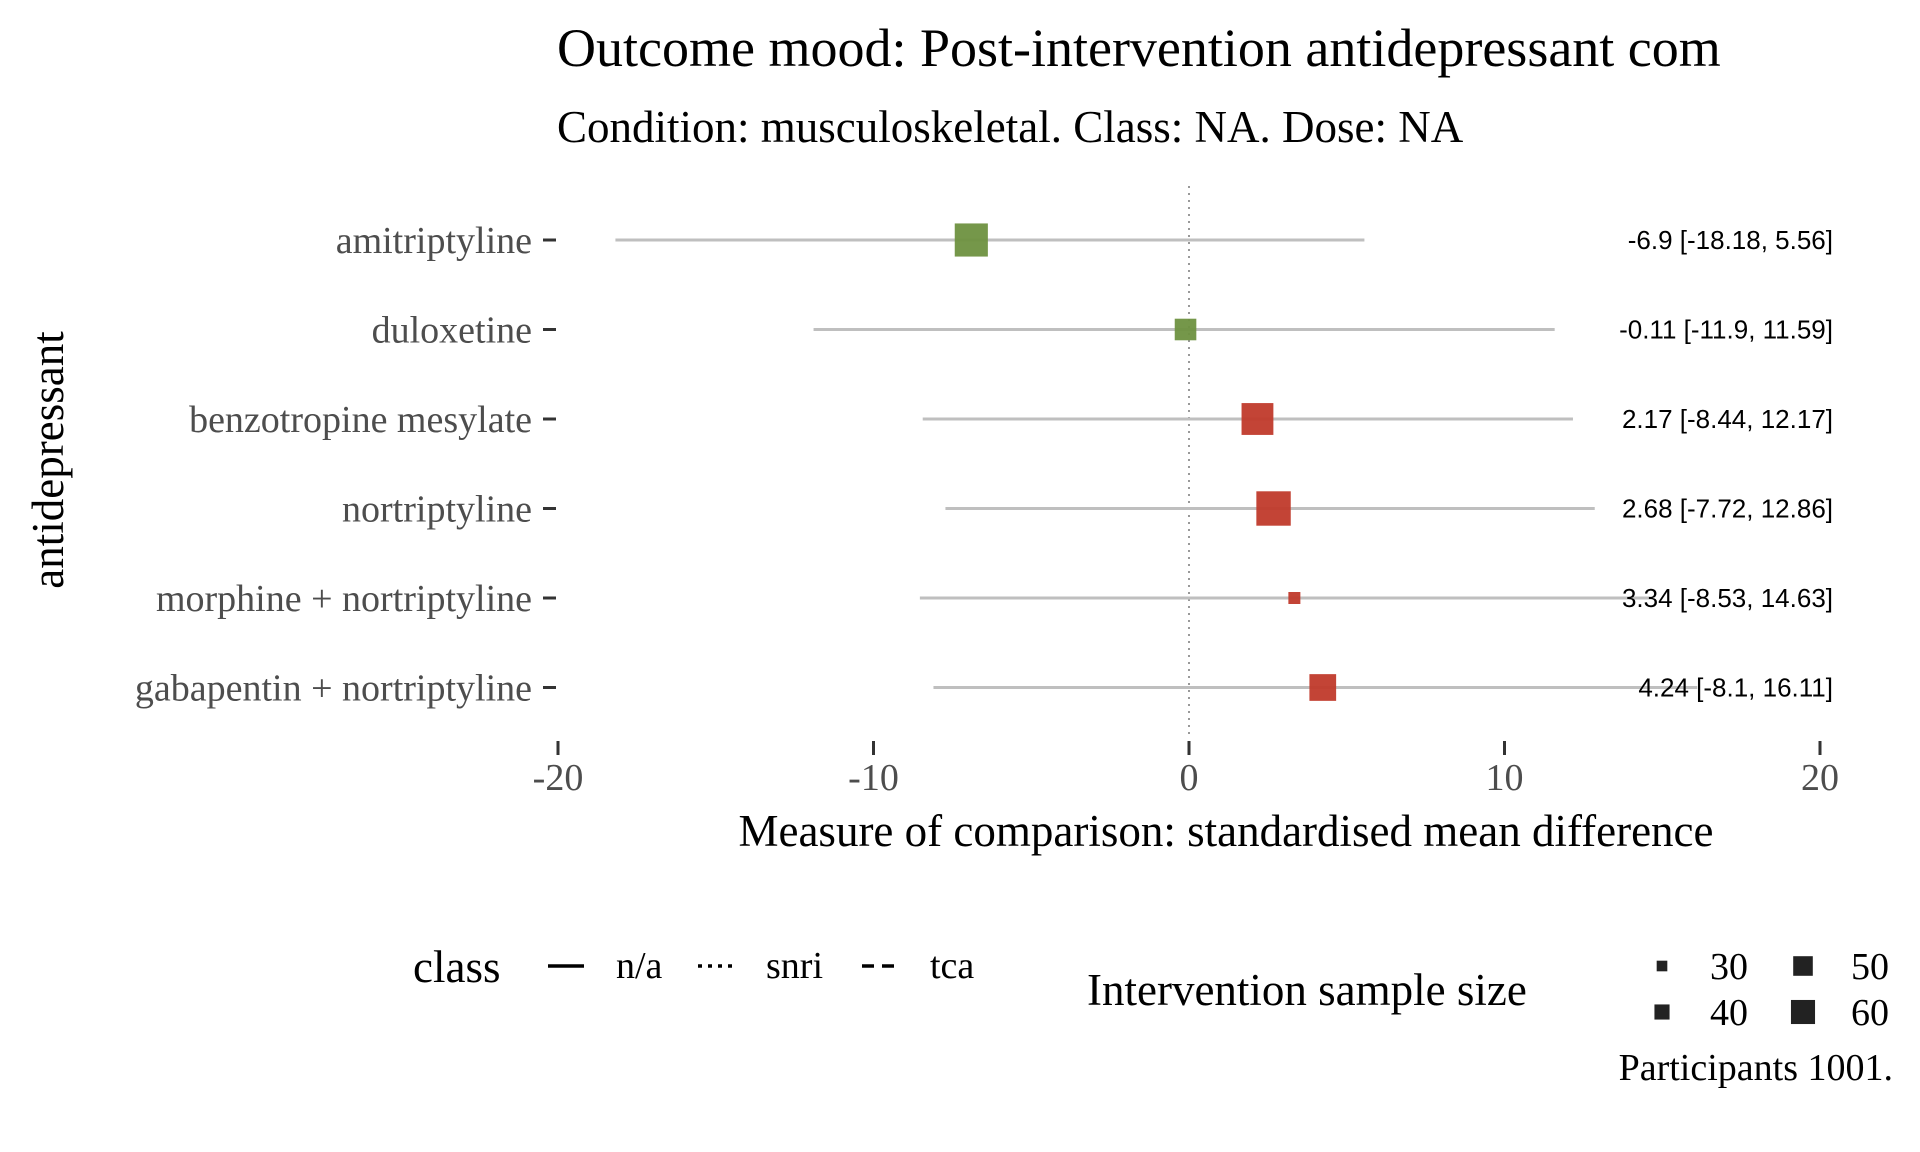  Describe the element at coordinates (1011, 420) in the screenshot. I see `forest-row: benzotropine mesylate 2.17 [-8.44, 12.17]` at that location.